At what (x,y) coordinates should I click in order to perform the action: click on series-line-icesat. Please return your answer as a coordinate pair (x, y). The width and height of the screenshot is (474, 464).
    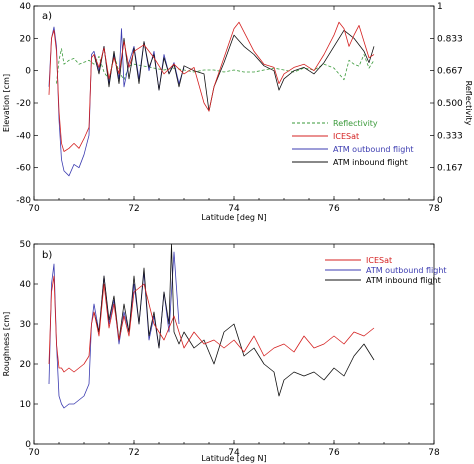
    Looking at the image, I should click on (211, 324).